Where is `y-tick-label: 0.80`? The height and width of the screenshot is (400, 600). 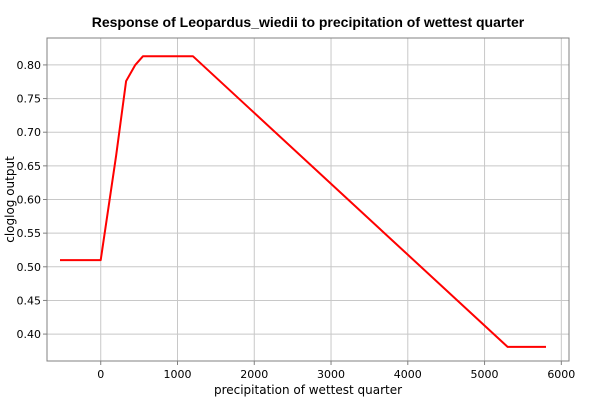
y-tick-label: 0.80 is located at coordinates (29, 65).